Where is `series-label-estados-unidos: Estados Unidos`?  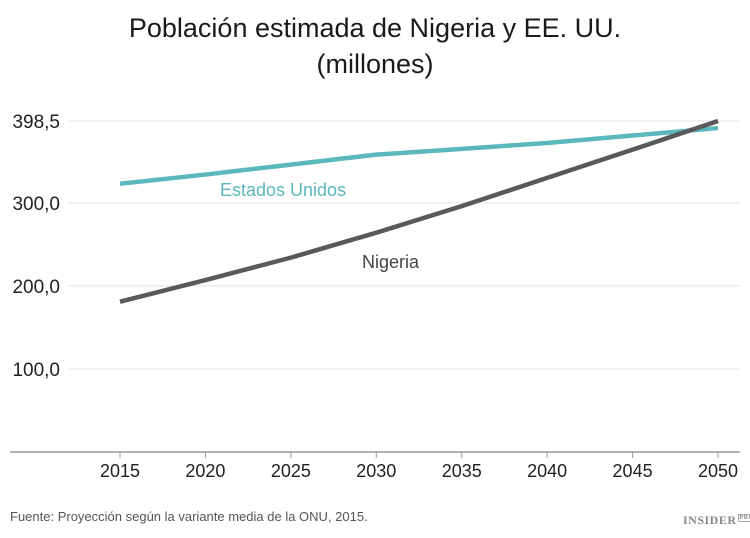
series-label-estados-unidos: Estados Unidos is located at coordinates (283, 190).